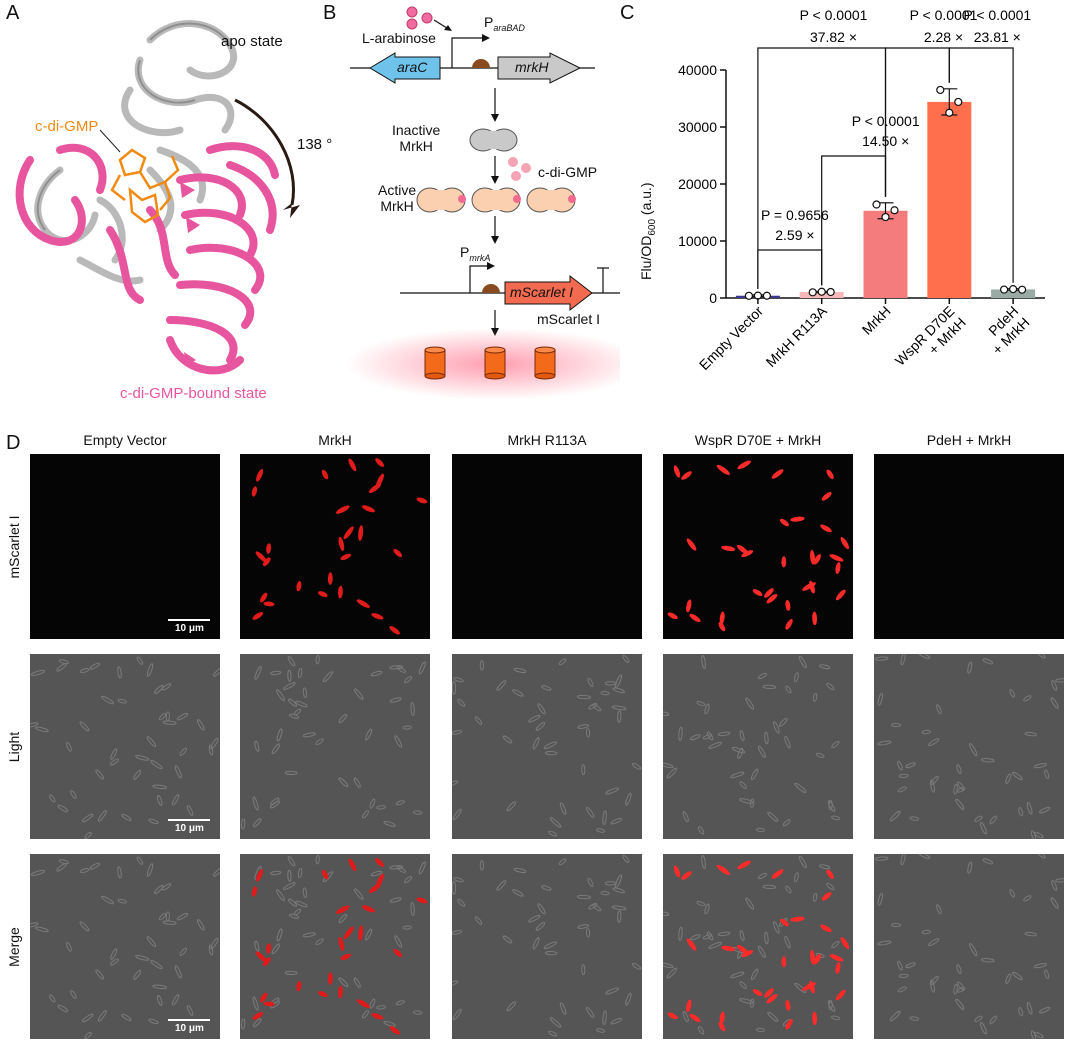 This screenshot has height=1046, width=1065. What do you see at coordinates (193, 393) in the screenshot?
I see `bound-state-label: c-di-GMP-bound state` at bounding box center [193, 393].